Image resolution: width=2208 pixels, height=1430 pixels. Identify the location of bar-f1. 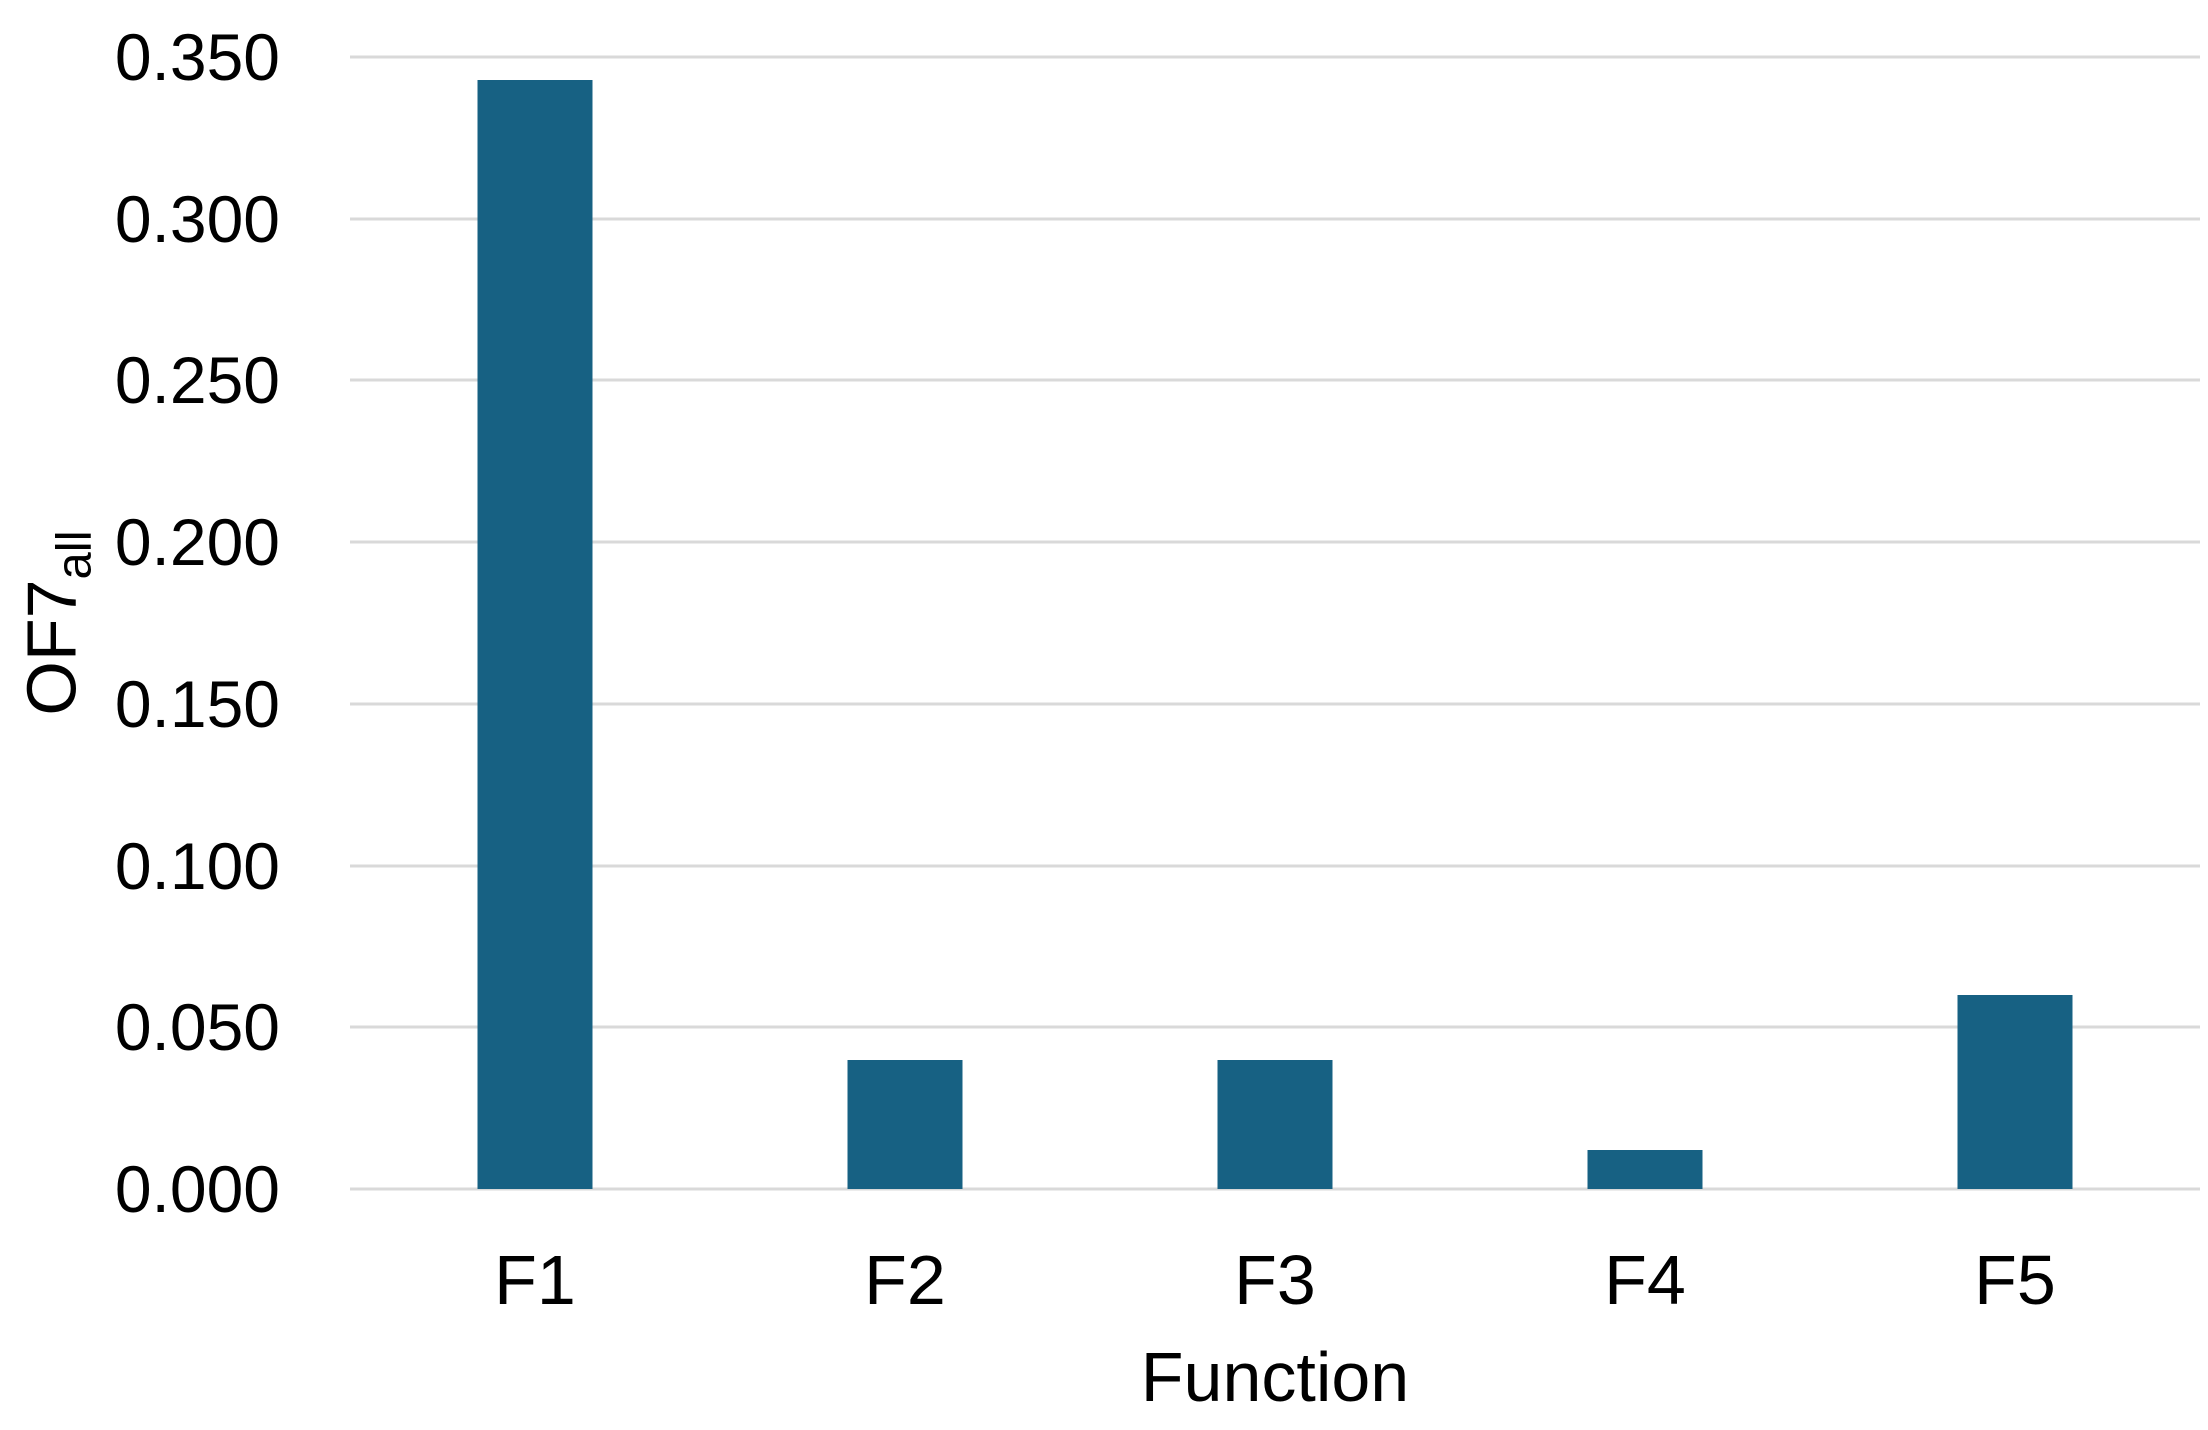
(535, 634).